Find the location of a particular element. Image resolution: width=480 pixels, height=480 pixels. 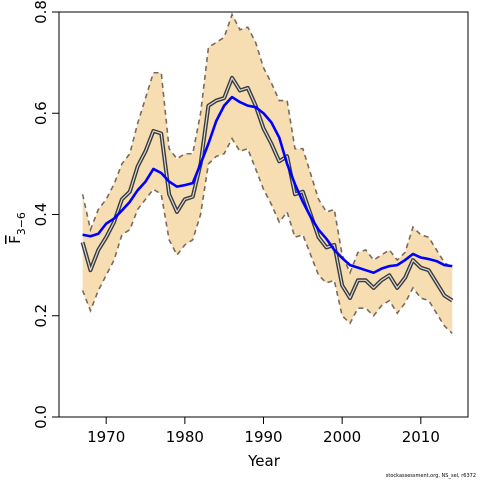

svg-text: F3−6 is located at coordinates (17, 228).